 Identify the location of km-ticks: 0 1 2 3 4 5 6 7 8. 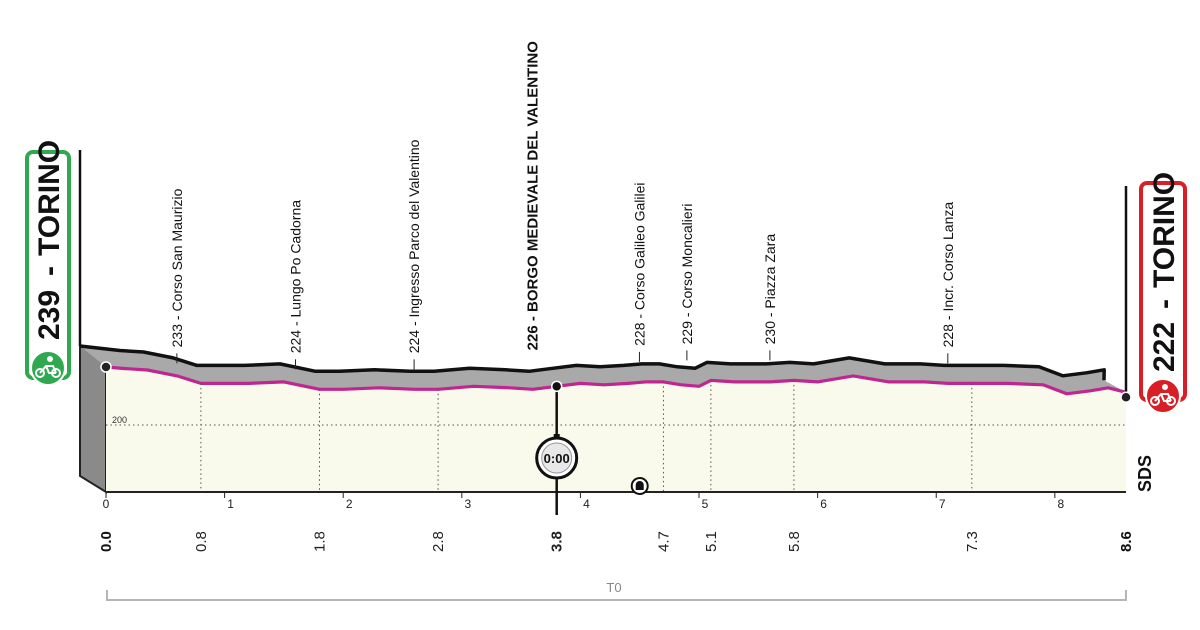
(583, 501).